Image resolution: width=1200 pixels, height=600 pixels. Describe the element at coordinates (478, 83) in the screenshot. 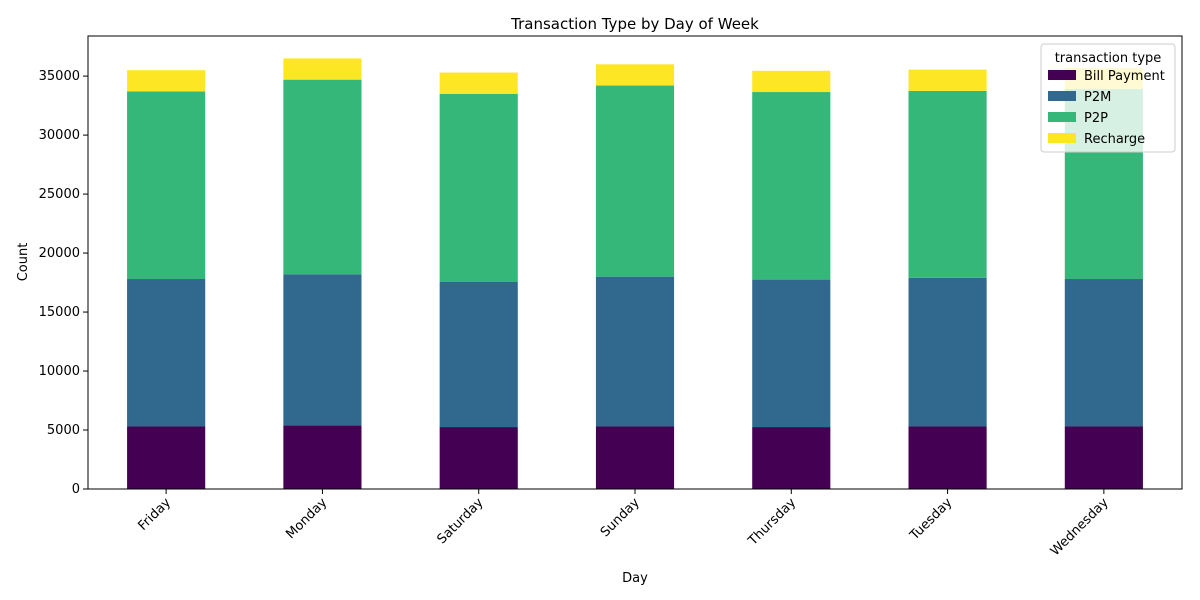

I see `bar-saturday-recharge` at that location.